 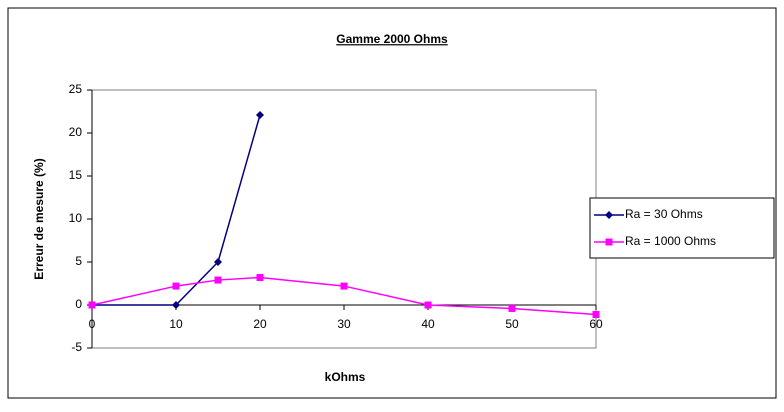 What do you see at coordinates (428, 324) in the screenshot?
I see `x-tick-label: 40` at bounding box center [428, 324].